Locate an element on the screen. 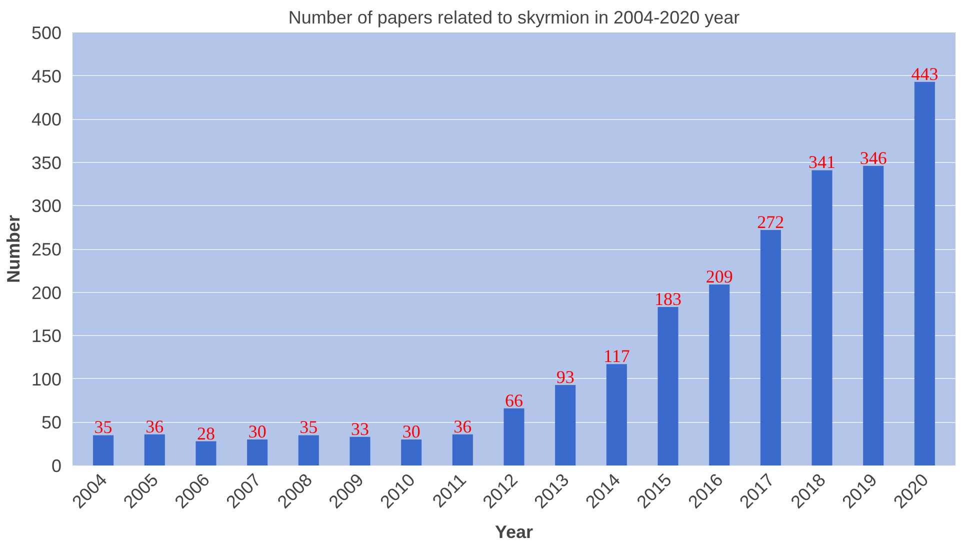 This screenshot has height=551, width=968. data-label: 443 is located at coordinates (924, 74).